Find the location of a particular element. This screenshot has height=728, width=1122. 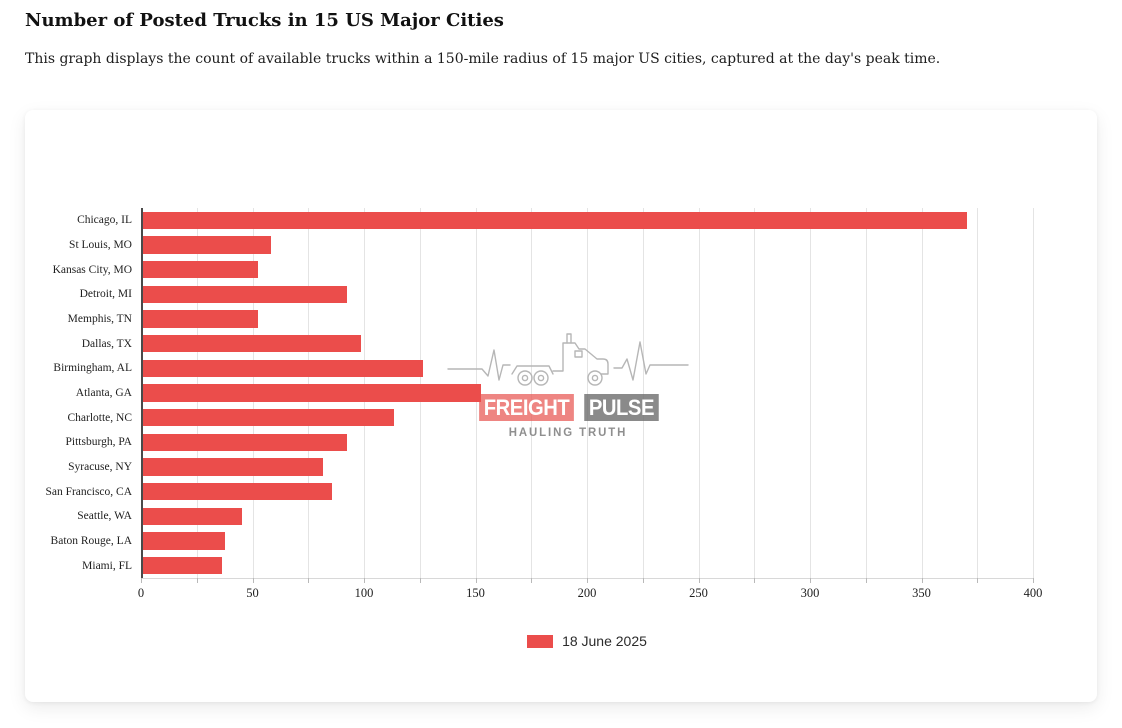

y-axis-label: Atlanta, GA is located at coordinates (103, 393).